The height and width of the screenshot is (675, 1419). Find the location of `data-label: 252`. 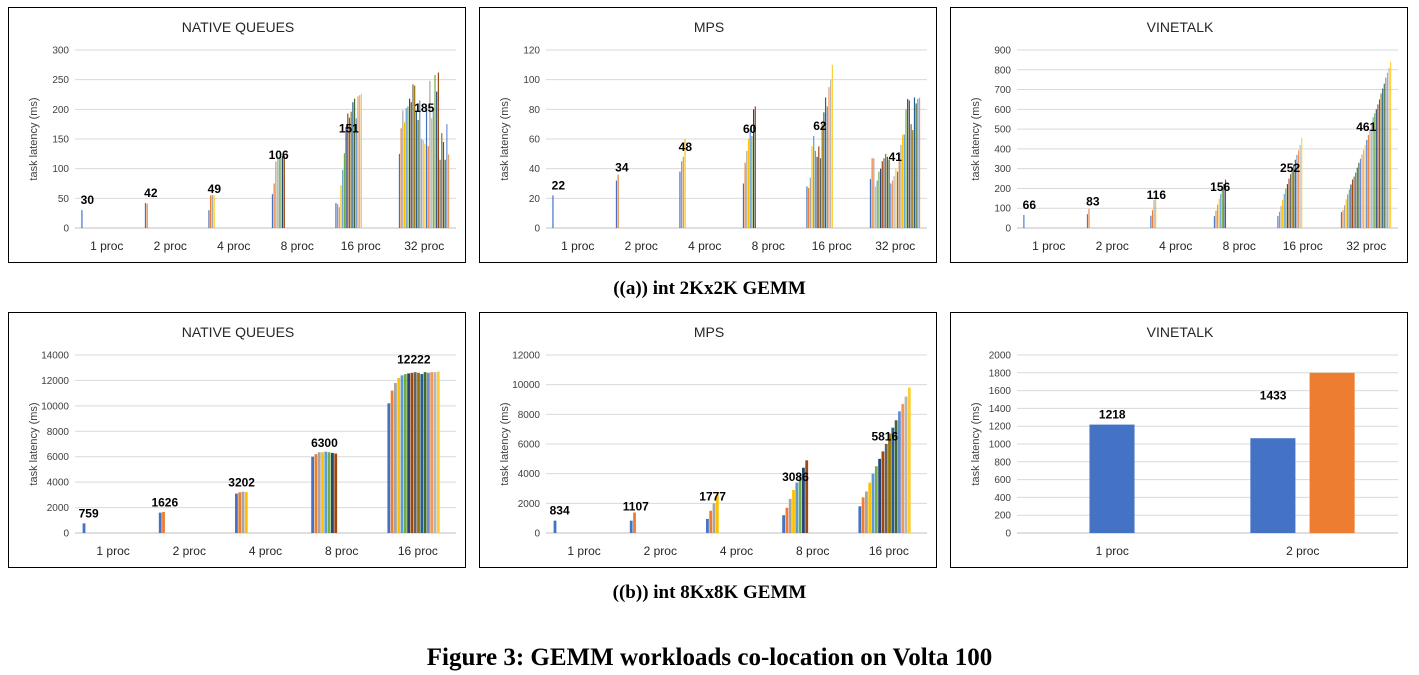

data-label: 252 is located at coordinates (1290, 168).